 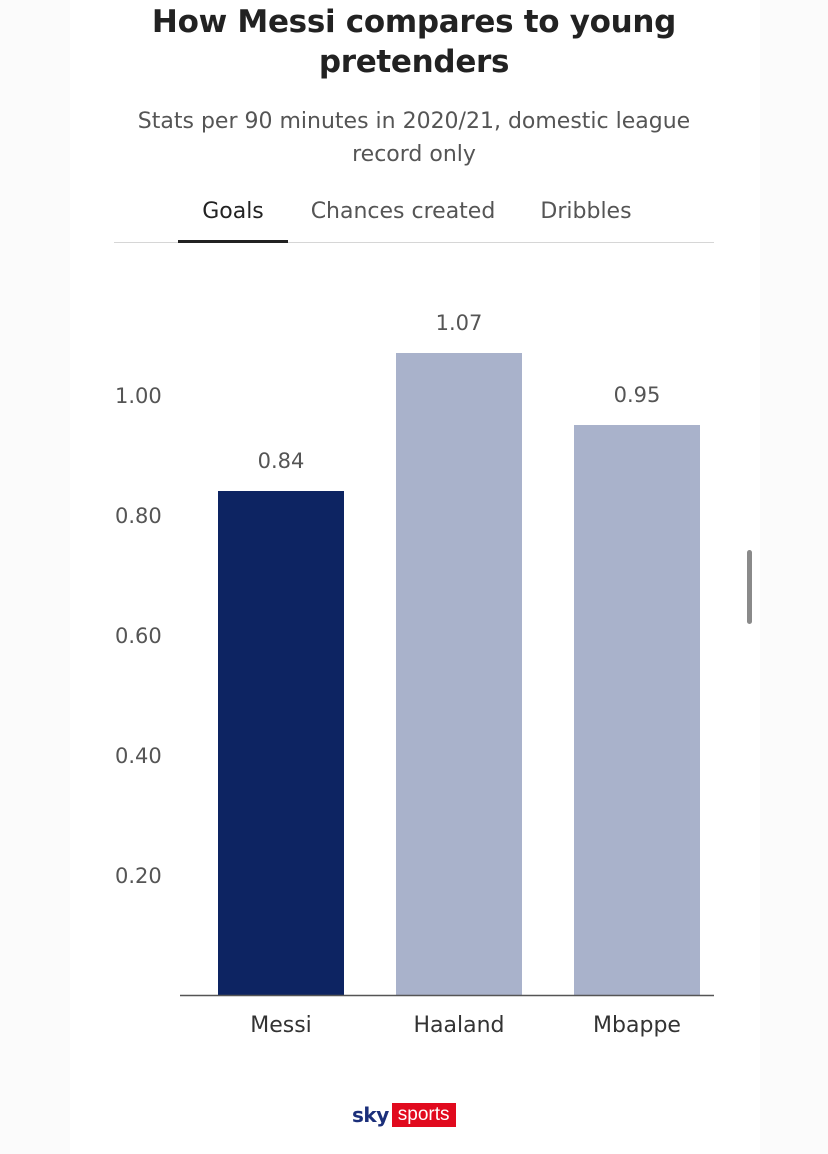 I want to click on logo-sports-text: sports, so click(x=423, y=1115).